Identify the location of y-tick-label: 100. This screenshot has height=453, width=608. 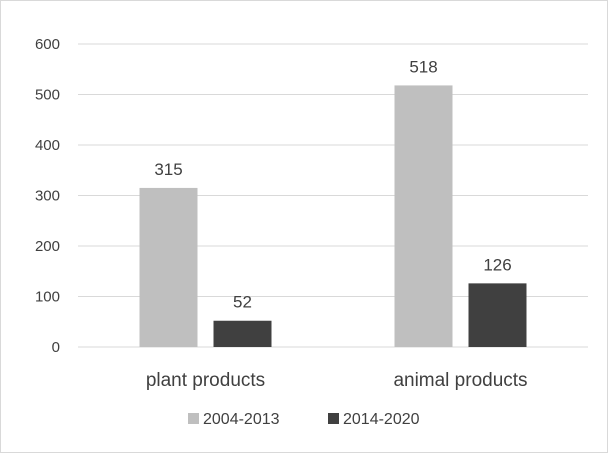
(47, 297).